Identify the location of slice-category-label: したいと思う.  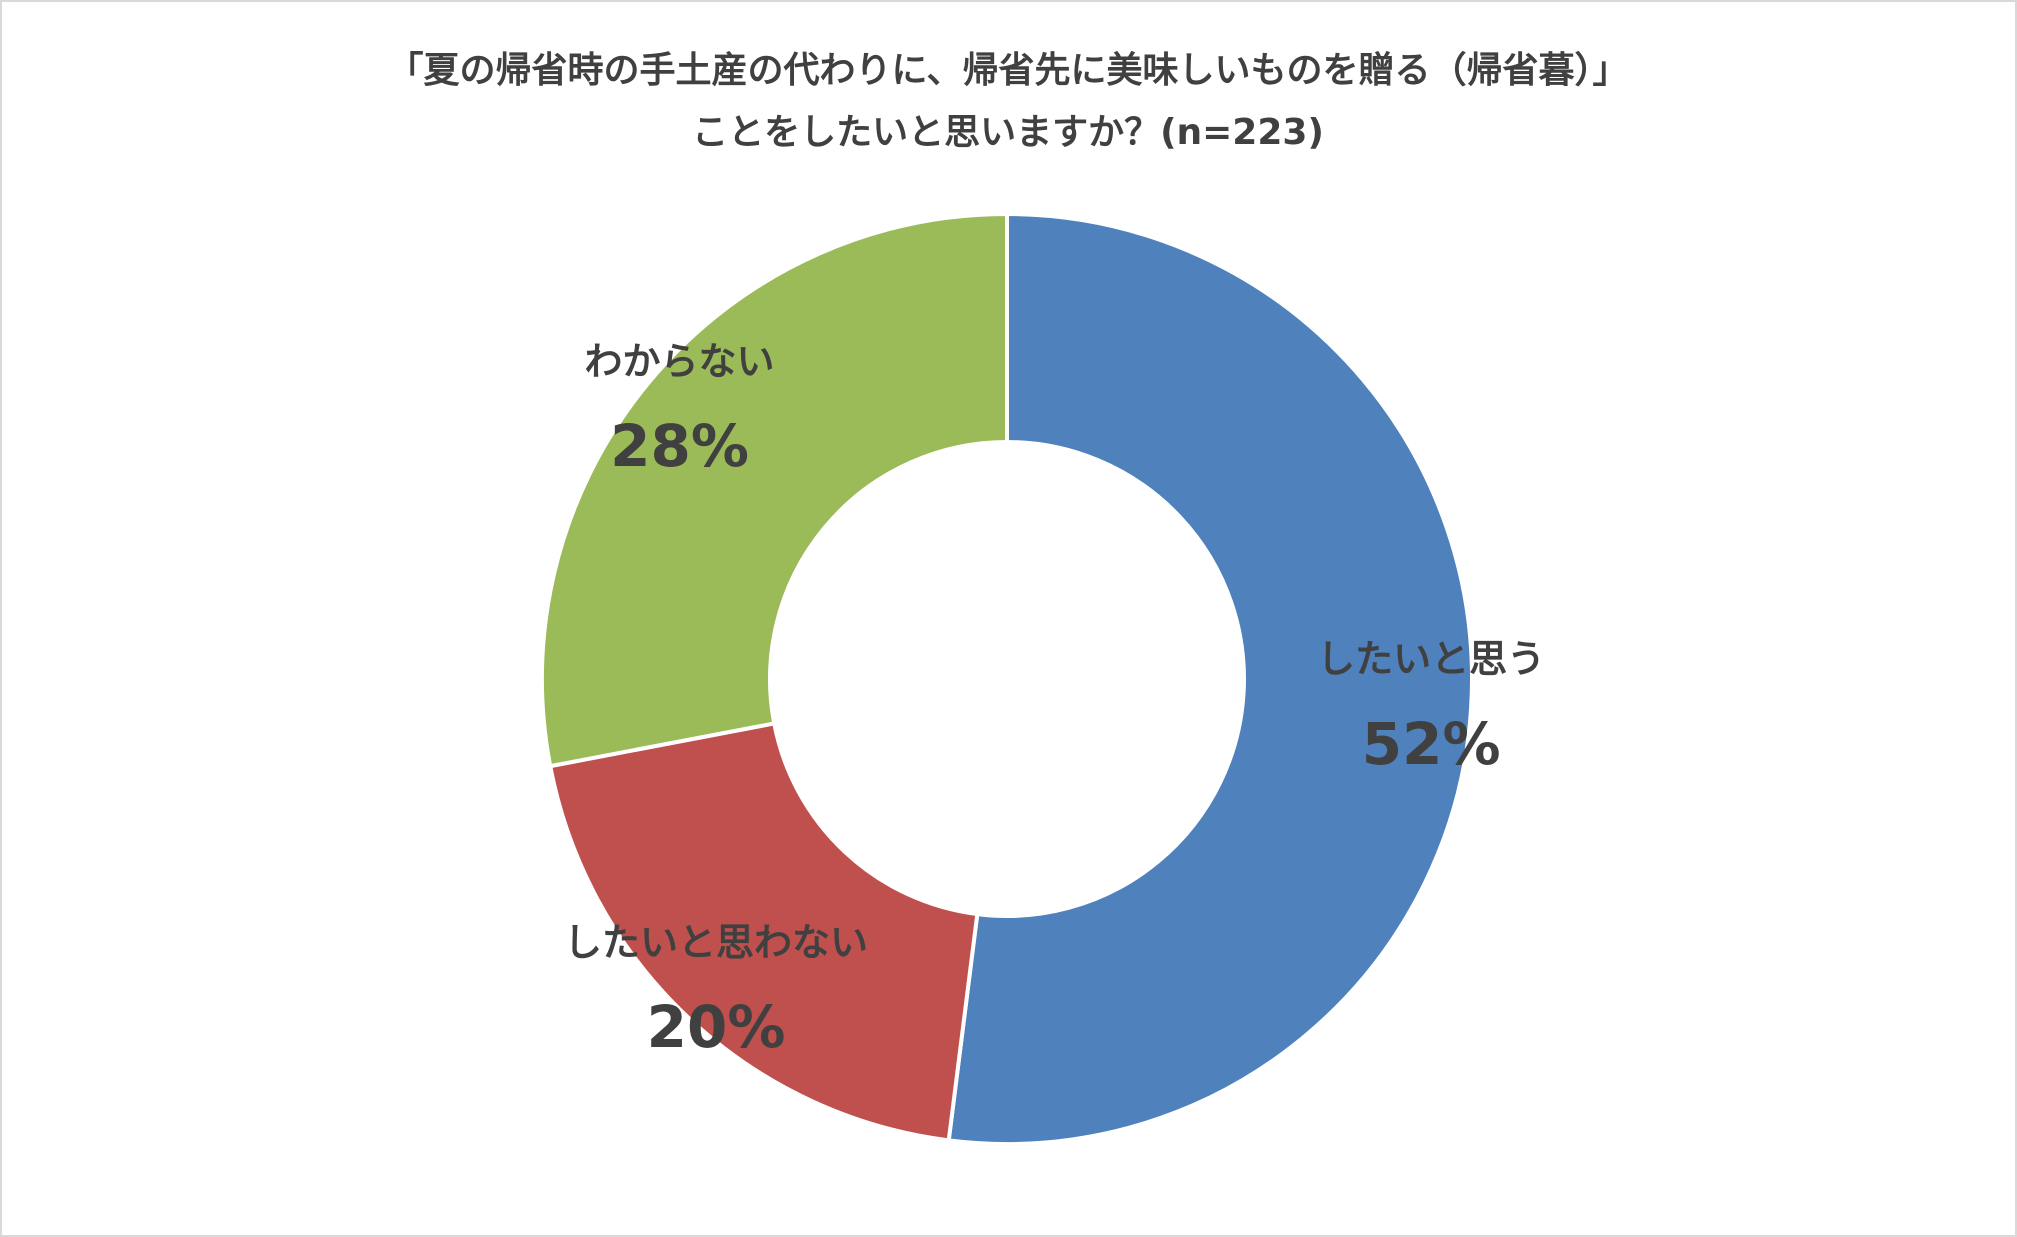
(1431, 659).